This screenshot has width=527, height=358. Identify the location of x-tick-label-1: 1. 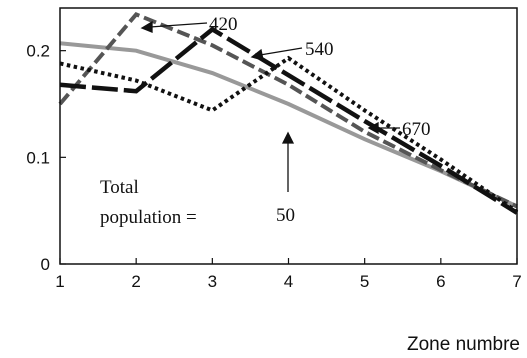
(59, 281).